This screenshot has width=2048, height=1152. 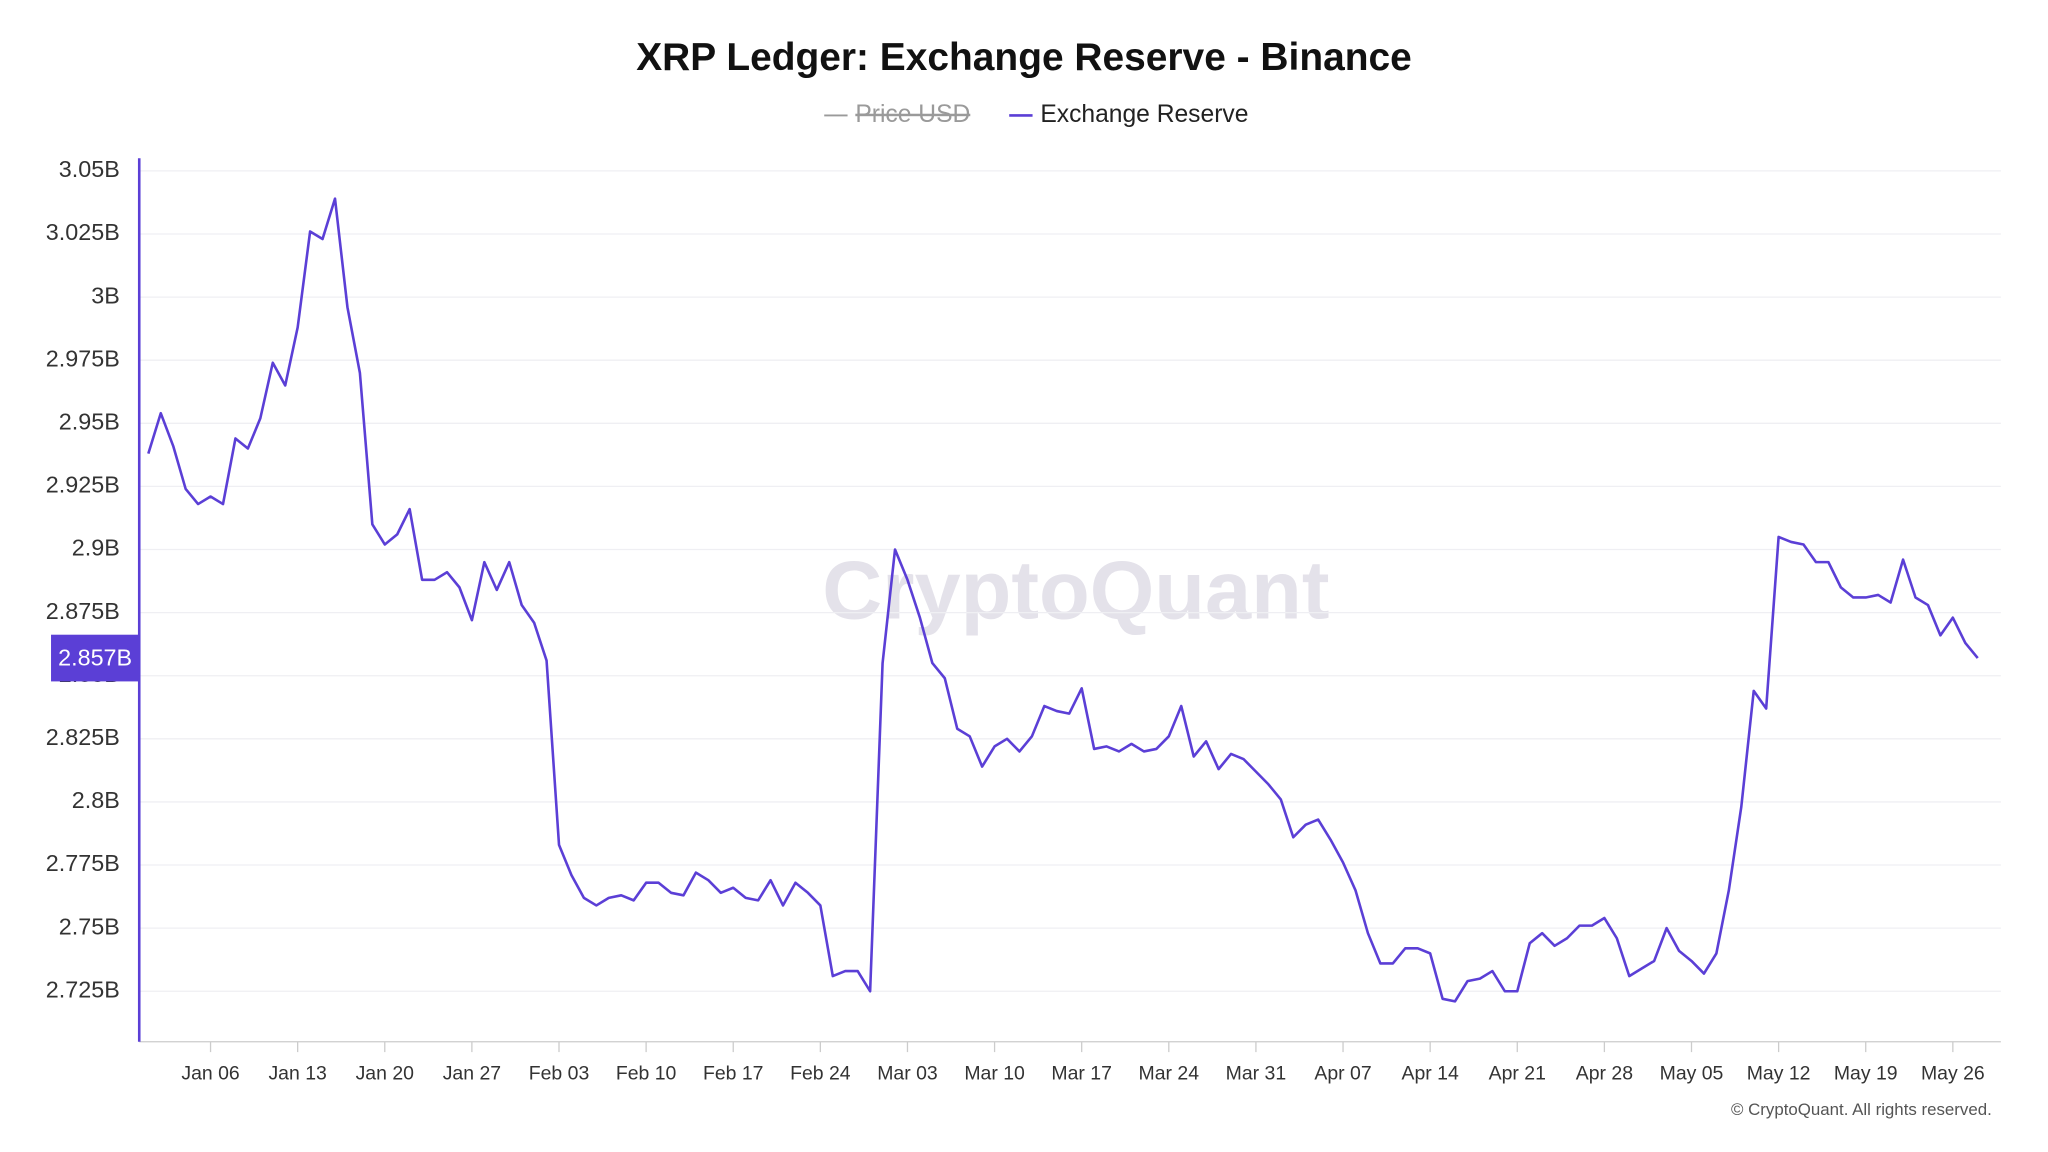 I want to click on watermark: CryptoQuant, so click(x=1075, y=590).